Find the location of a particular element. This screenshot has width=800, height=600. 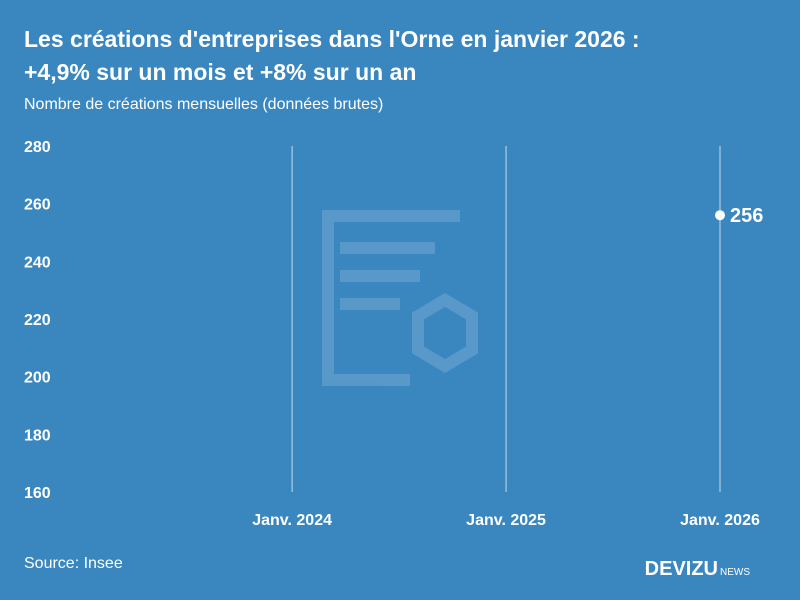

end-point is located at coordinates (720, 215).